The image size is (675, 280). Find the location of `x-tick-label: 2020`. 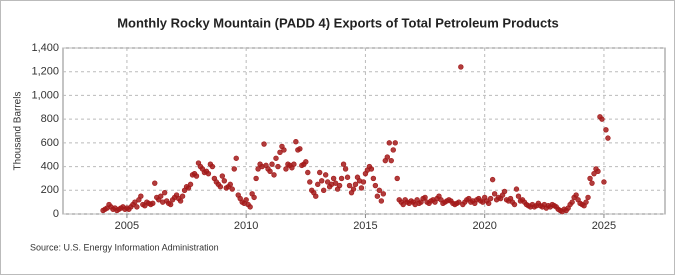

x-tick-label: 2020 is located at coordinates (484, 226).